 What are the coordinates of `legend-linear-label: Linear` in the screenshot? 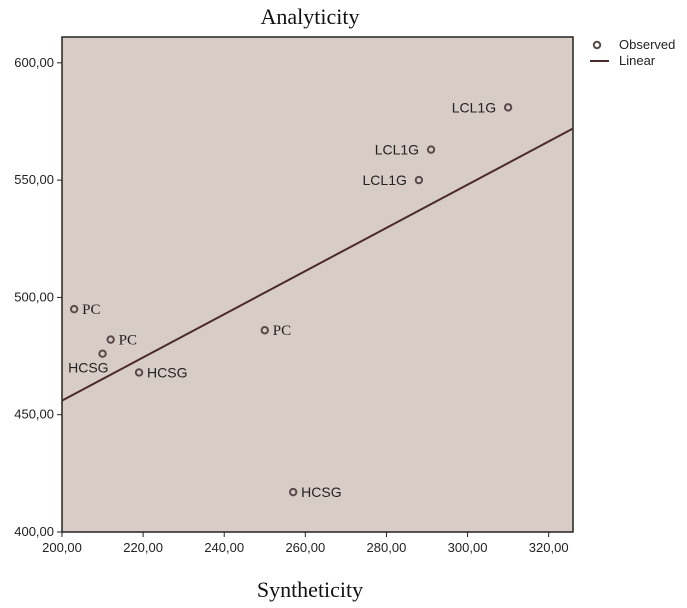 It's located at (637, 60).